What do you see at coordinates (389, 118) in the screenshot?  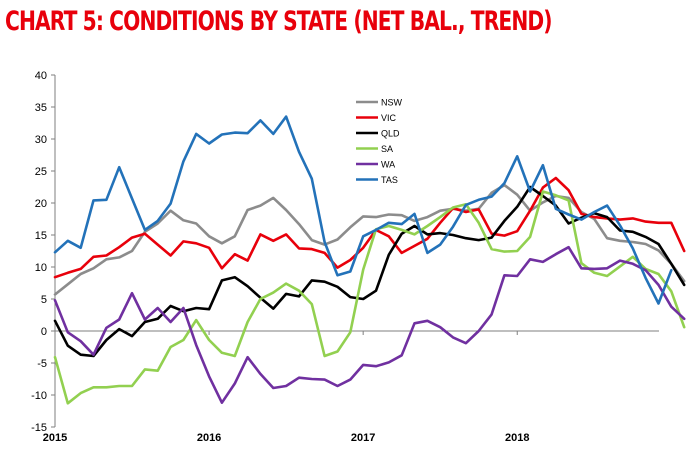 I see `legend-label-vic: VIC` at bounding box center [389, 118].